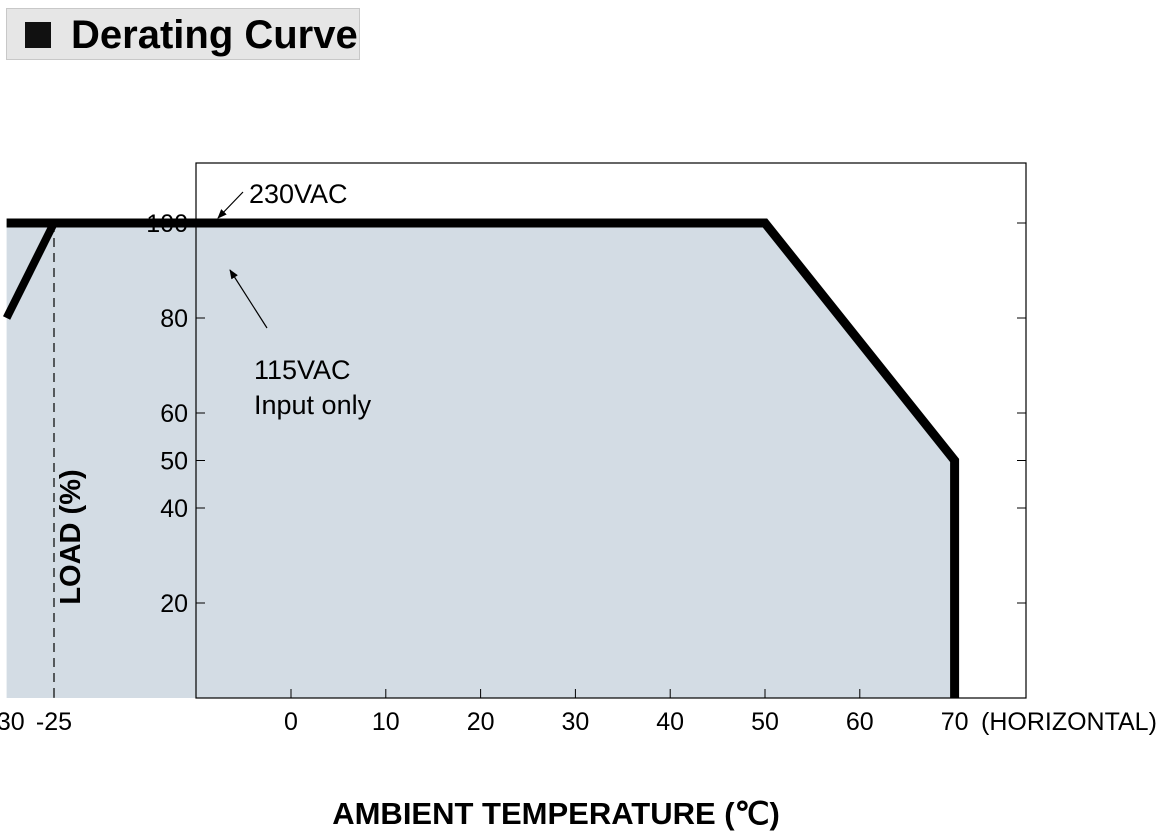 The width and height of the screenshot is (1173, 840). I want to click on y-tick-label: 20, so click(174, 604).